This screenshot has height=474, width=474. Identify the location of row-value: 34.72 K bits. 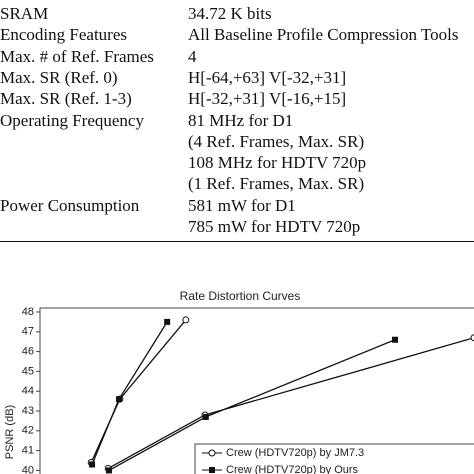
(230, 13).